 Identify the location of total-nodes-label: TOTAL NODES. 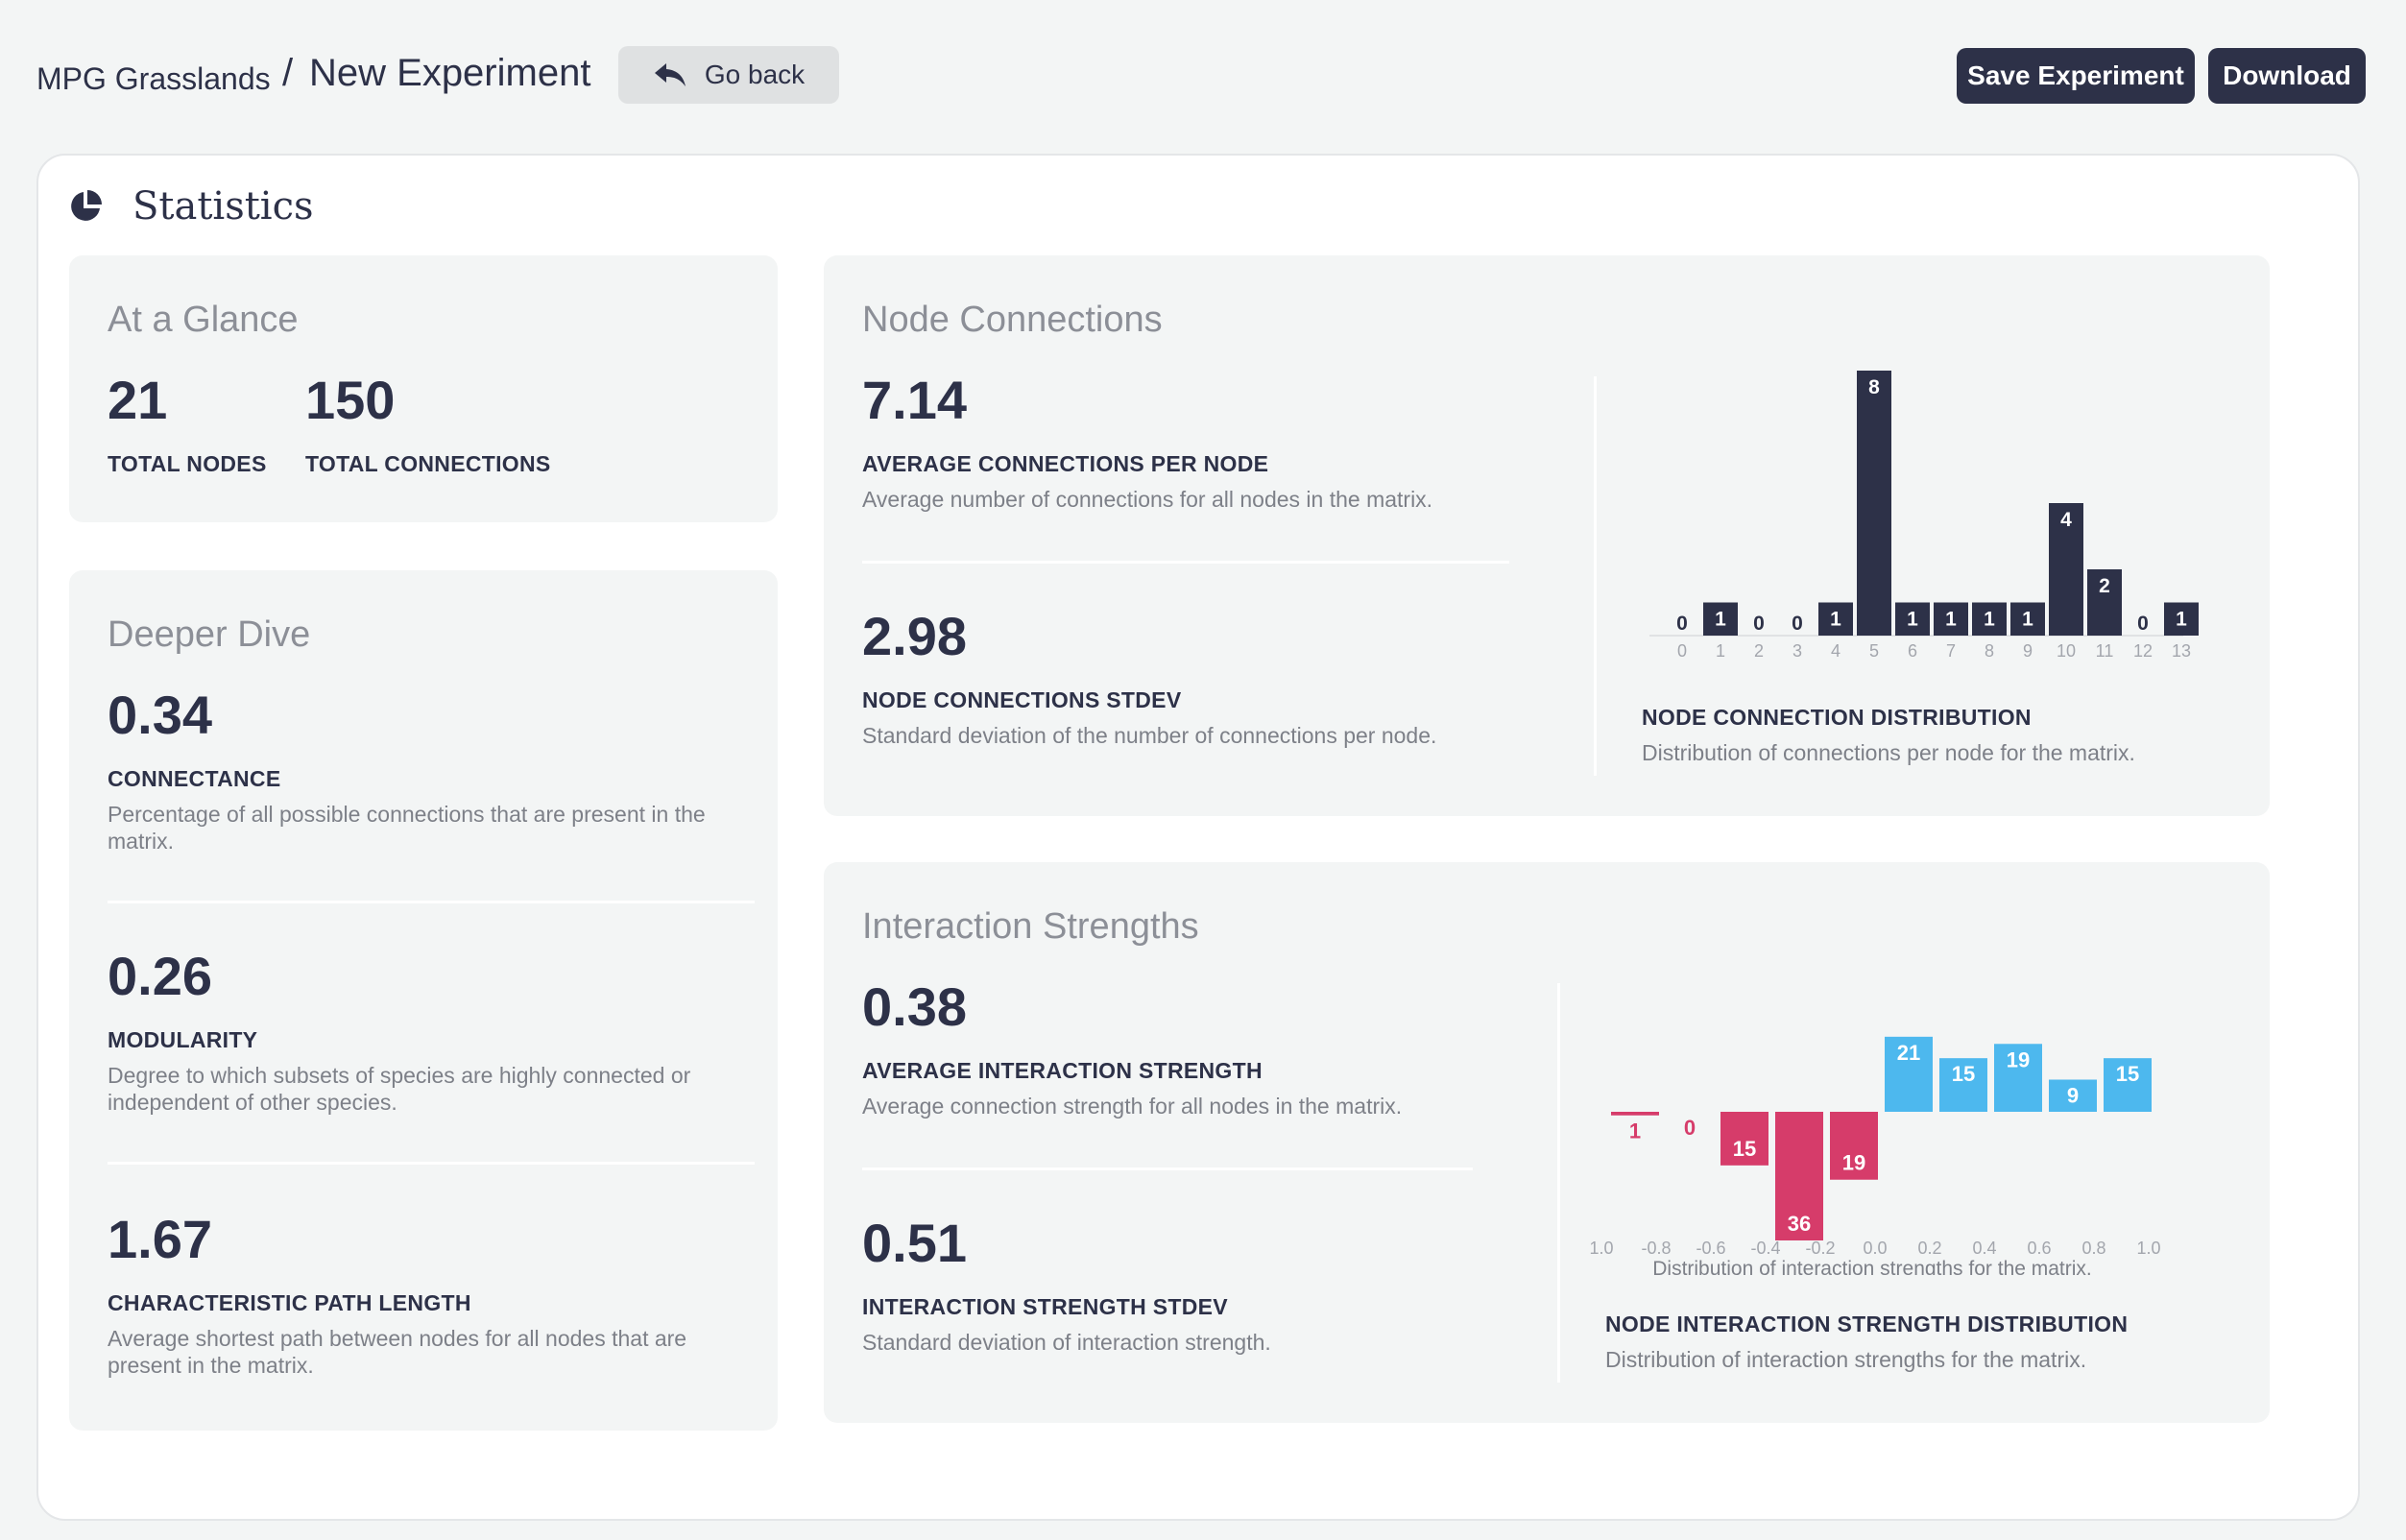
(187, 463).